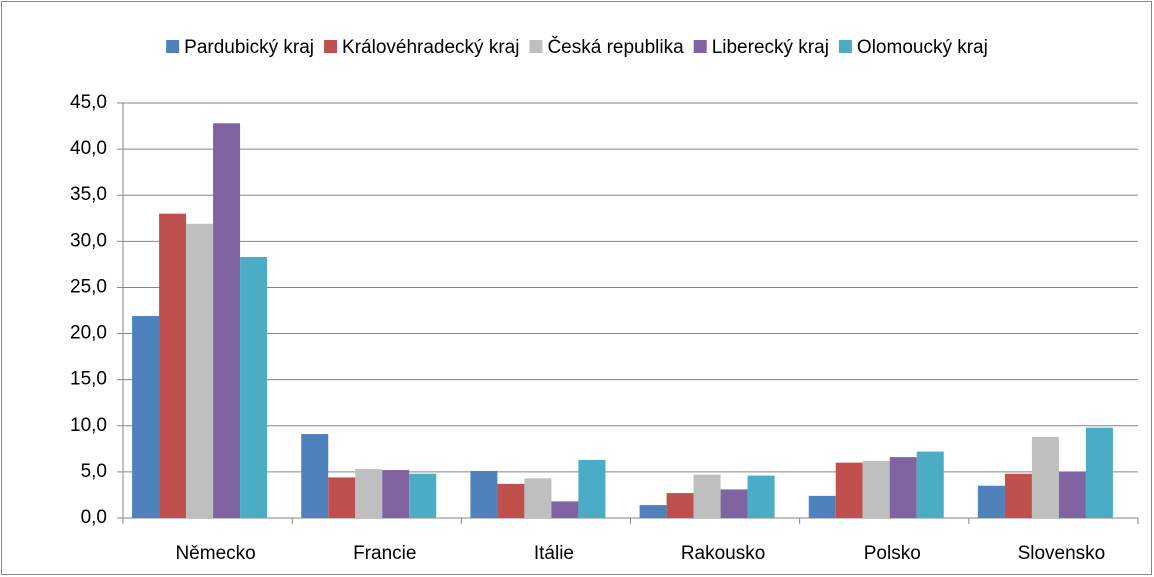 This screenshot has width=1154, height=577. What do you see at coordinates (215, 553) in the screenshot?
I see `x-tick-label: Německo` at bounding box center [215, 553].